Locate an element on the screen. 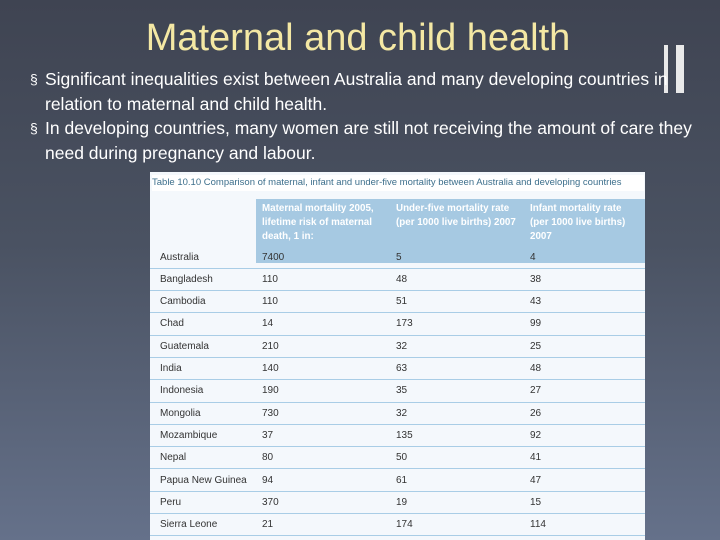  table-row: Chad 14 173 99 is located at coordinates (397, 324).